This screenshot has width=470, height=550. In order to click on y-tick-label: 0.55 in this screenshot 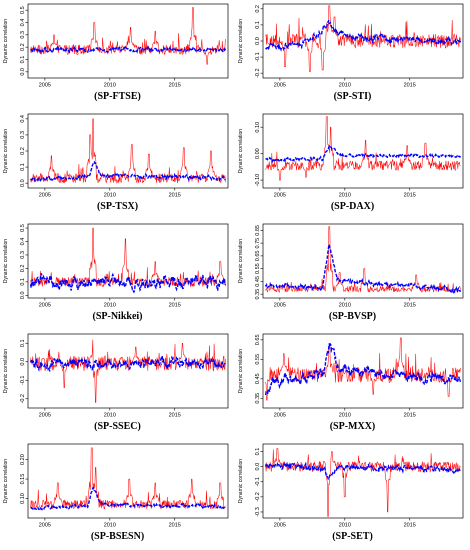, I will do `click(258, 359)`.